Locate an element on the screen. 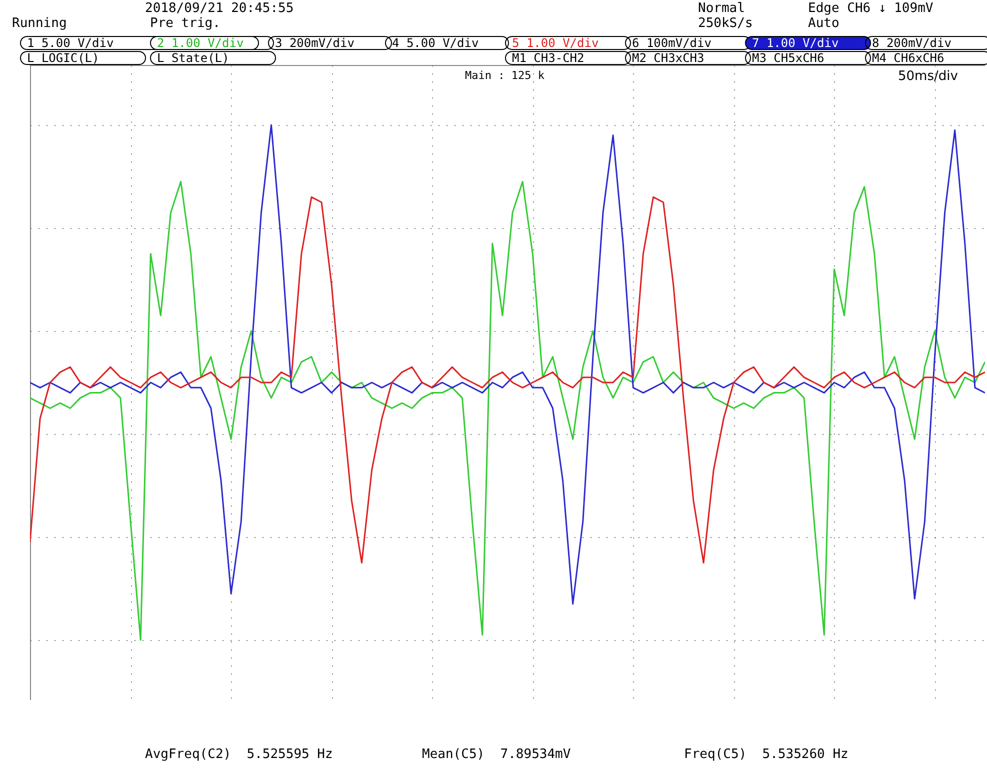 This screenshot has height=774, width=987. text: M3 CH5xCH6 is located at coordinates (808, 58).